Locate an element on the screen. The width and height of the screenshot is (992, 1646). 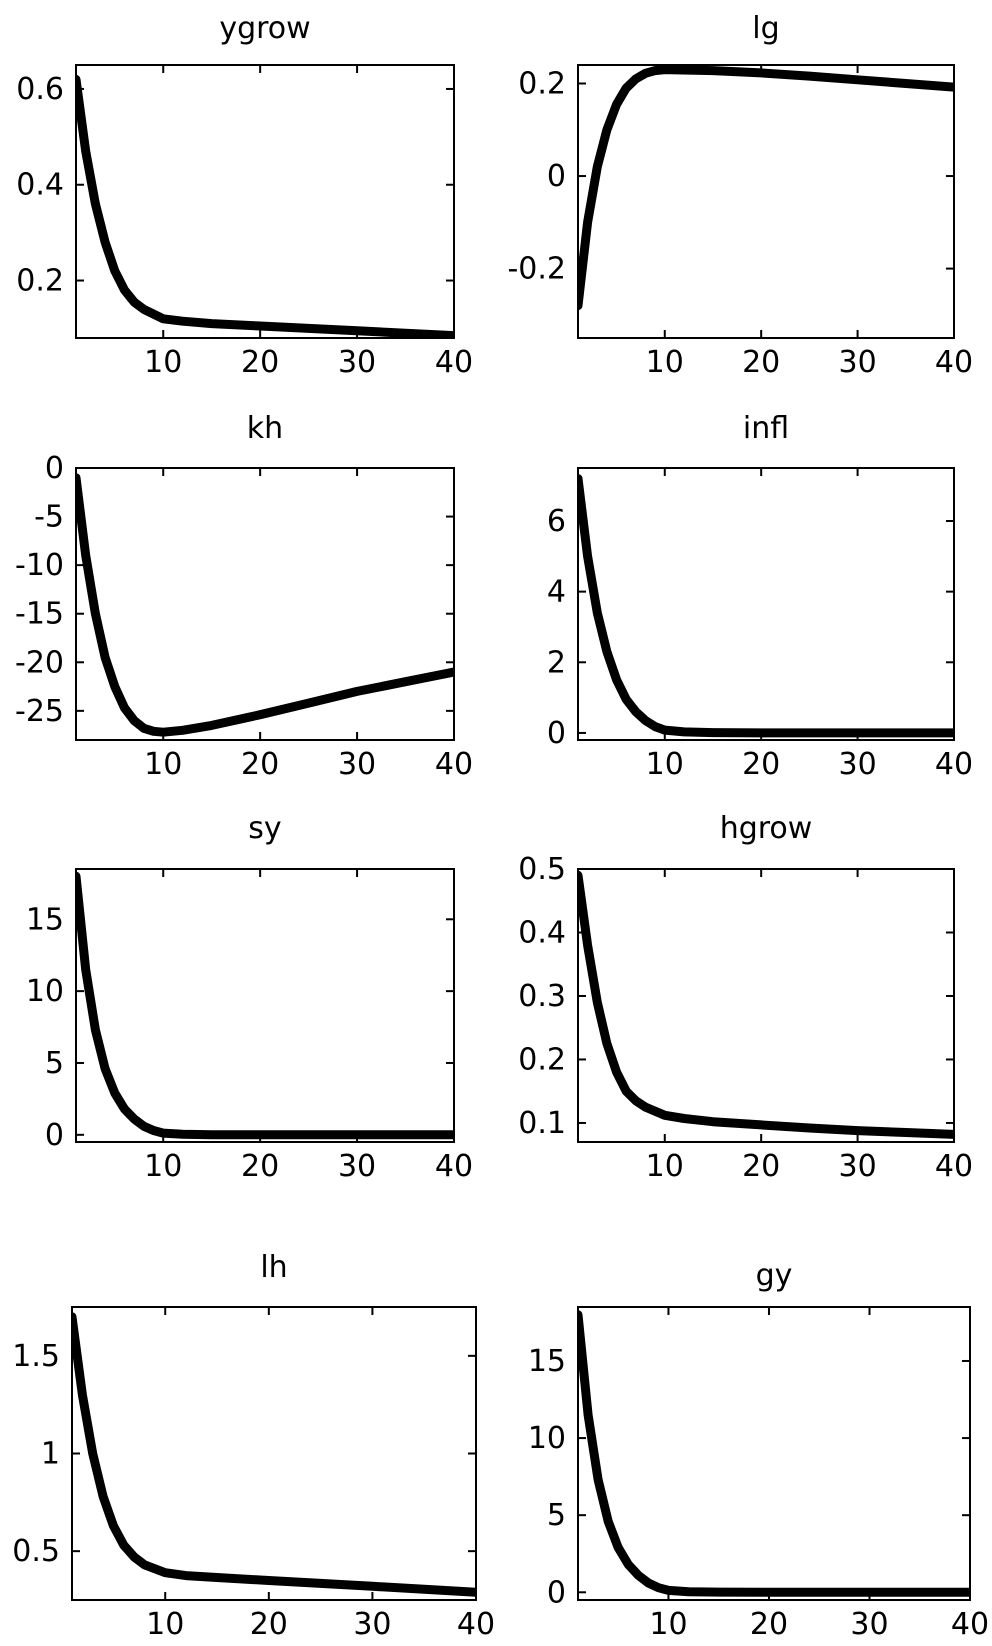
series-line-ygrow is located at coordinates (265, 206).